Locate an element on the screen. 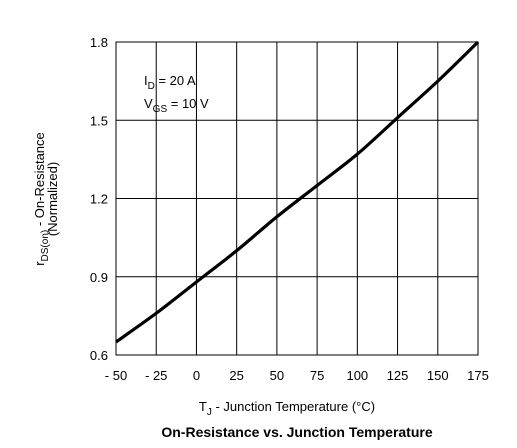 This screenshot has width=517, height=448. y-tick-label: 1.5 is located at coordinates (99, 120).